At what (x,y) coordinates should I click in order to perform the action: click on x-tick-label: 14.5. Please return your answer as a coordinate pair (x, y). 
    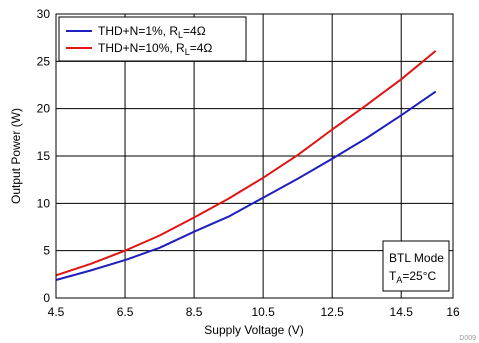
    Looking at the image, I should click on (402, 312).